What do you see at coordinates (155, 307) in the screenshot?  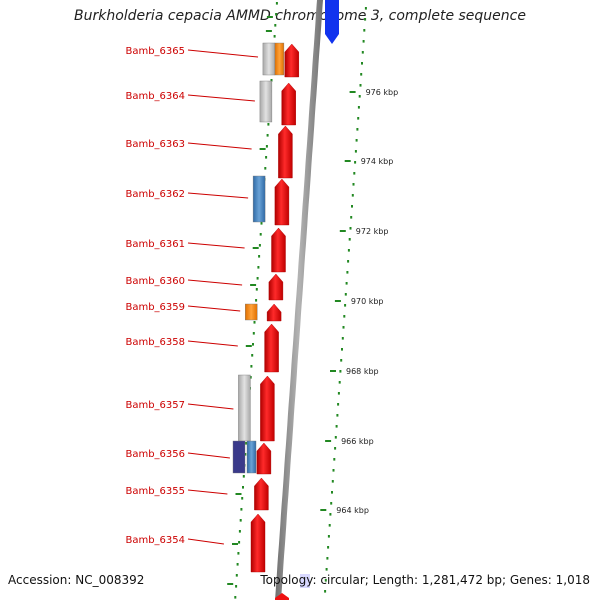 I see `gene-label: Bamb_6359` at bounding box center [155, 307].